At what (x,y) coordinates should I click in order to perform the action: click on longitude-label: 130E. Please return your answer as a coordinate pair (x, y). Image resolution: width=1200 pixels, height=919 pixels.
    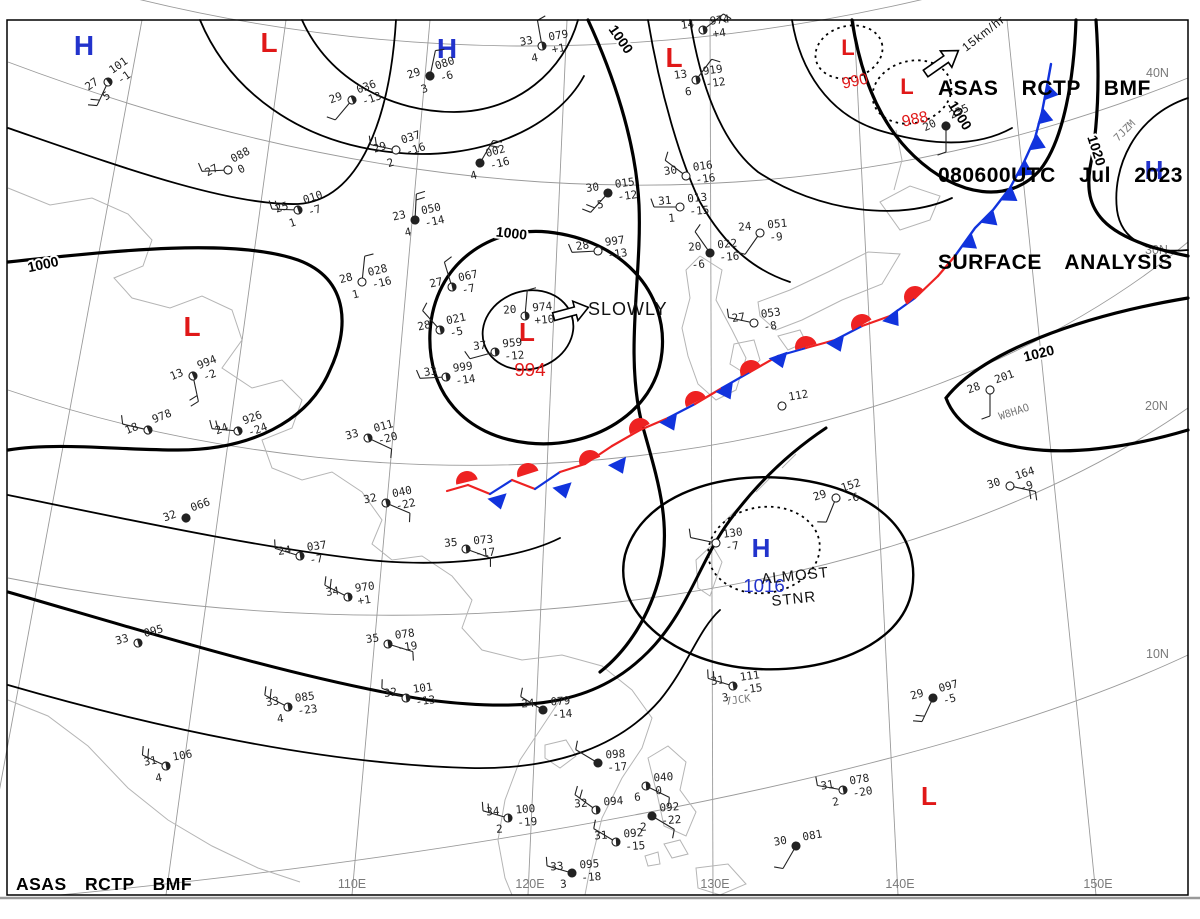
    Looking at the image, I should click on (714, 884).